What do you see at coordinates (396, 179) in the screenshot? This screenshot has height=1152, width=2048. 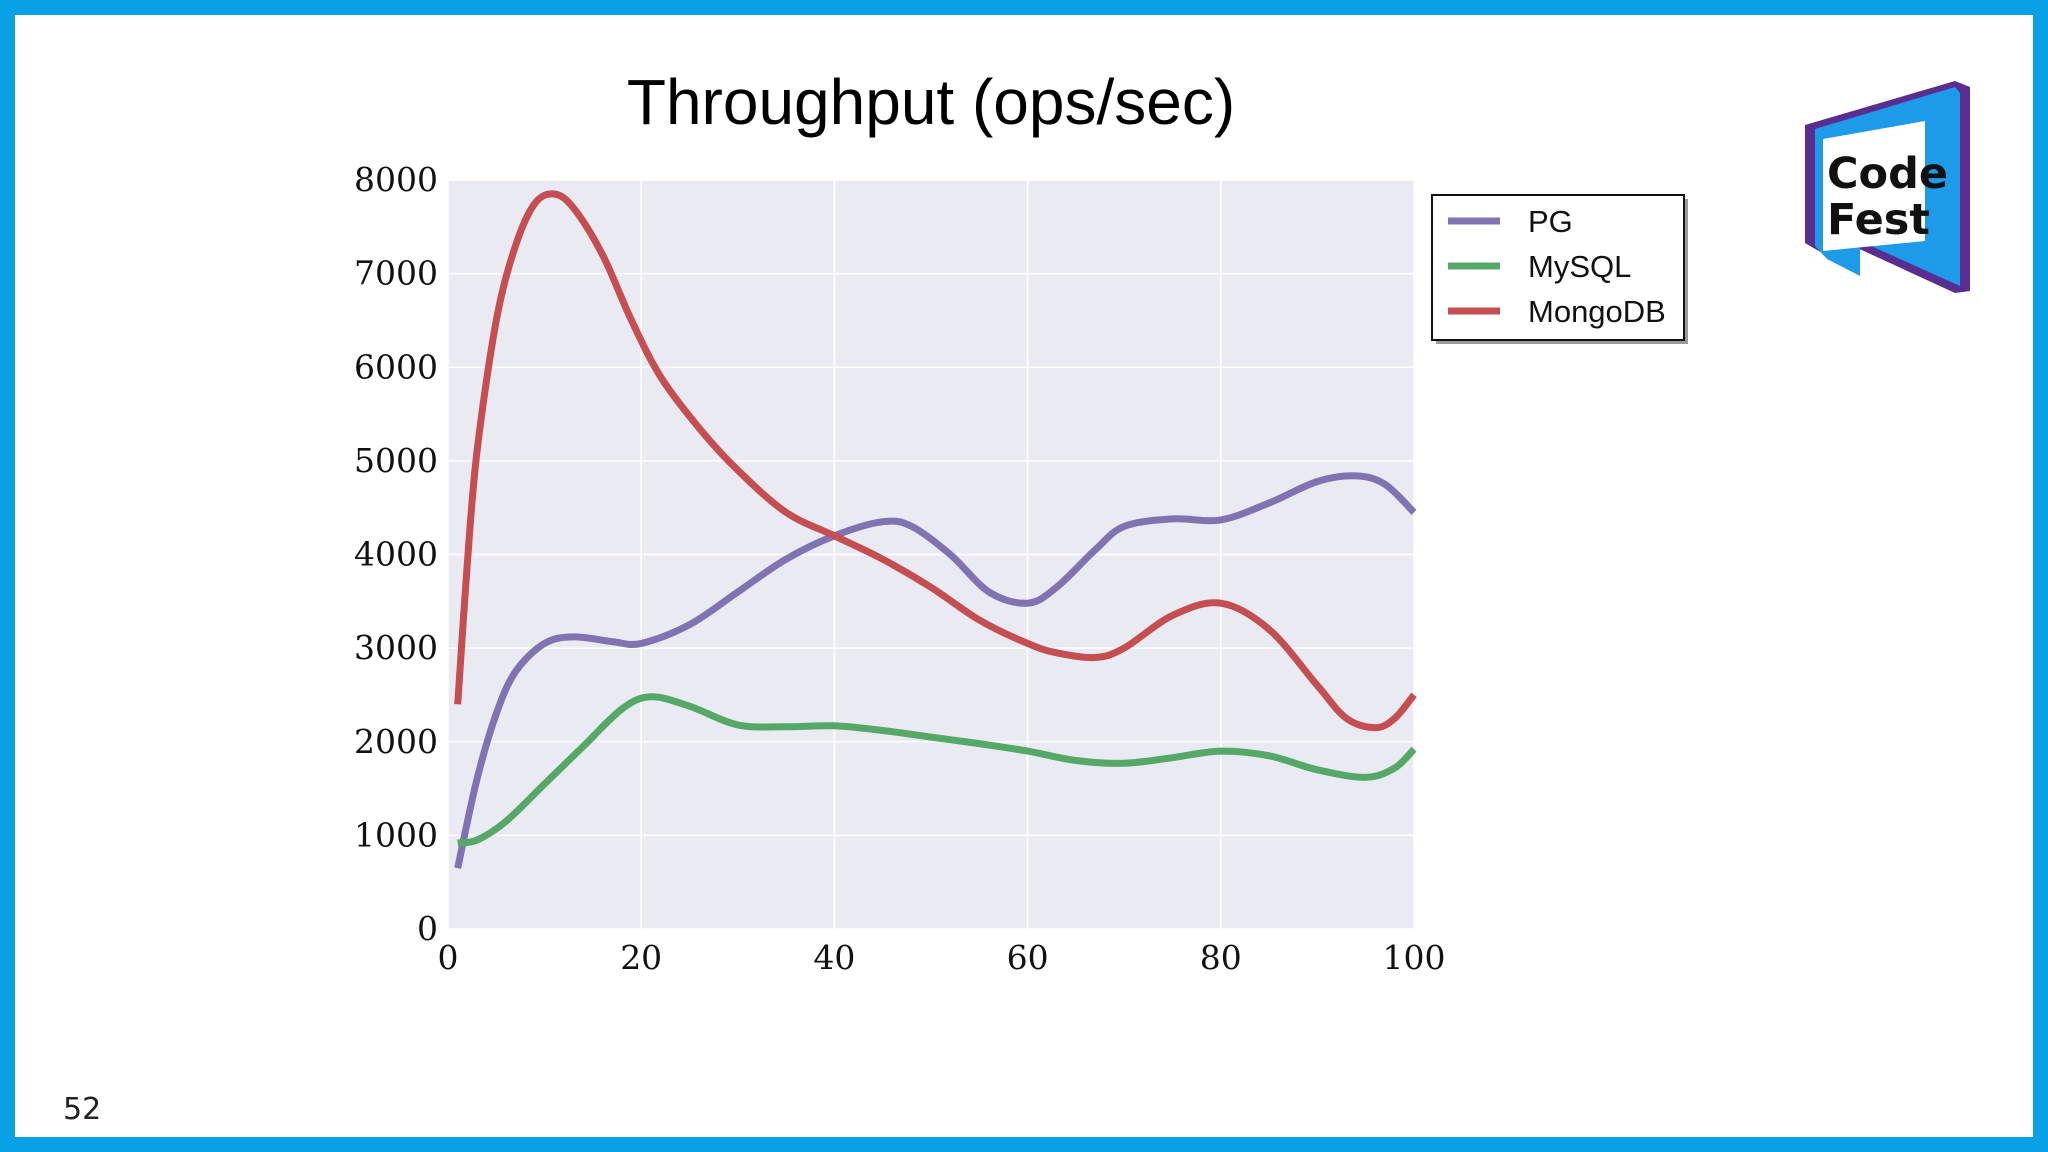 I see `y-tick-label: 8000` at bounding box center [396, 179].